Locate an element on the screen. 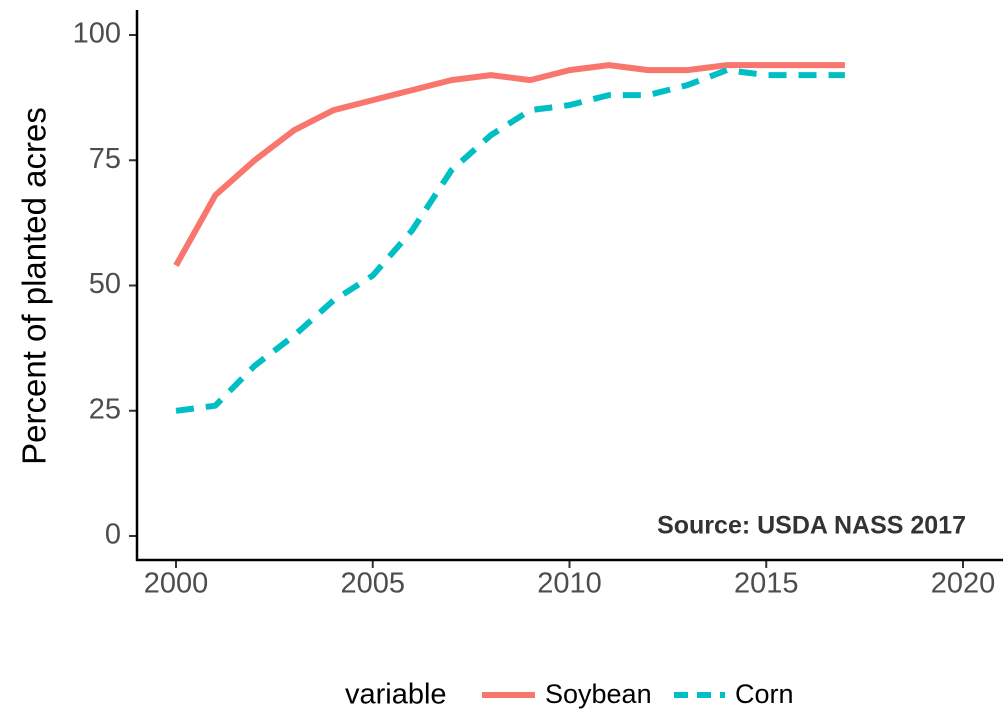  x-tick-label: 2005 is located at coordinates (372, 584).